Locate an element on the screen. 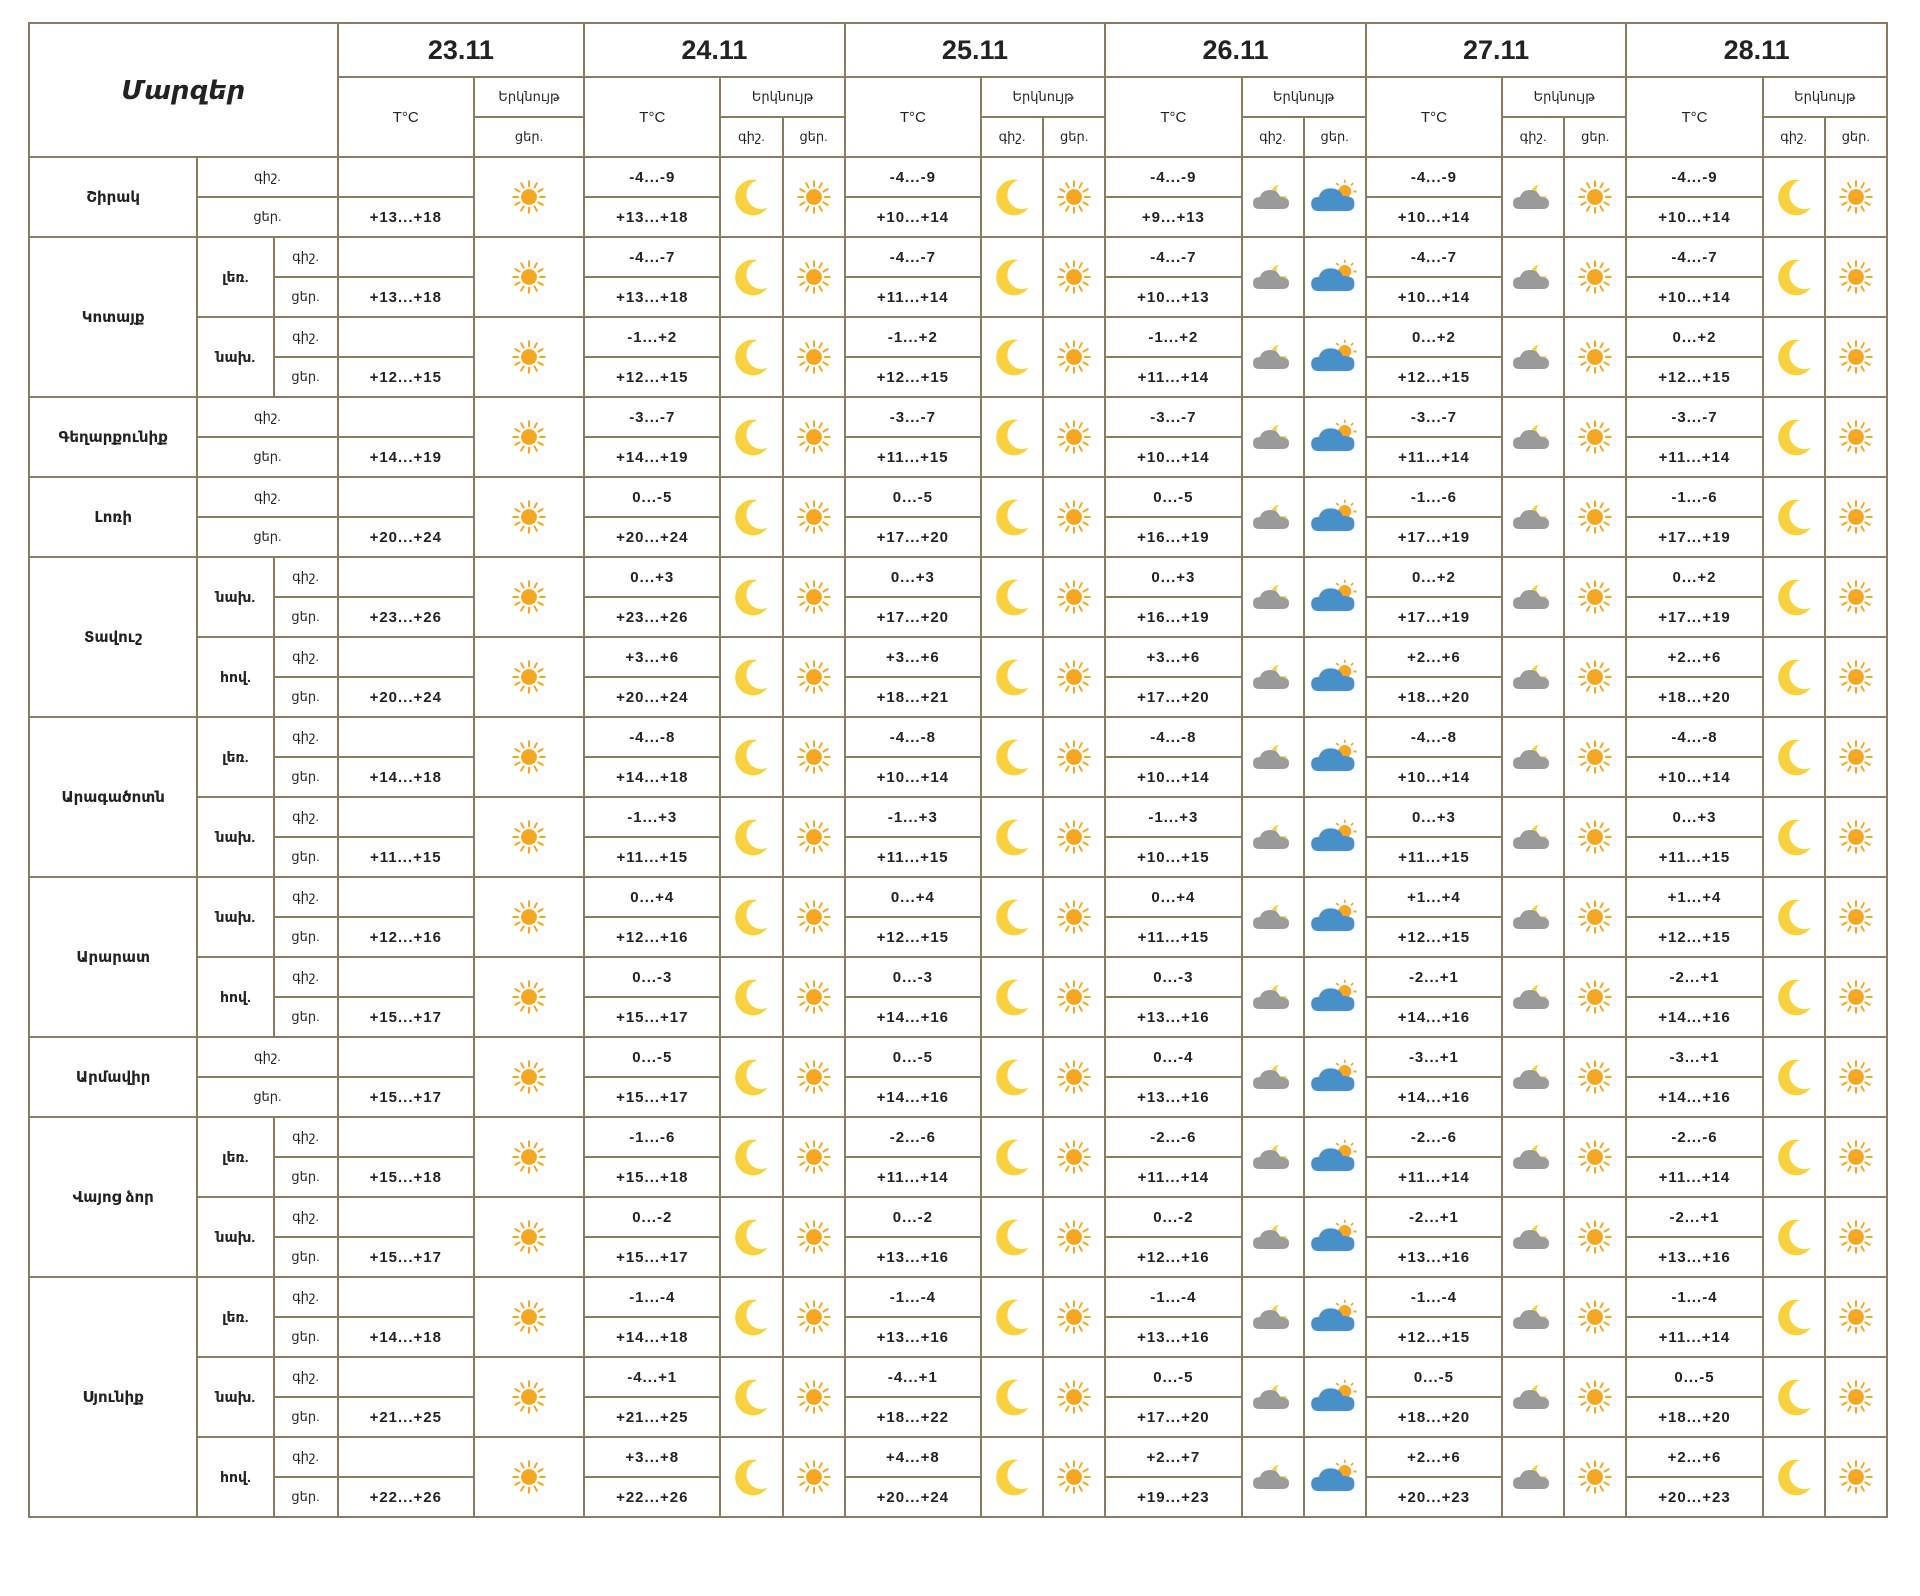 The width and height of the screenshot is (1920, 1596). day-temperature: +15...+17 is located at coordinates (405, 1017).